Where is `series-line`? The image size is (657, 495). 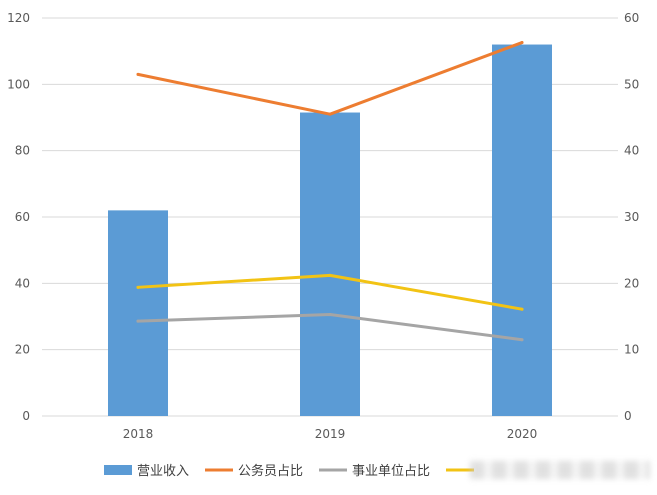 series-line is located at coordinates (330, 78).